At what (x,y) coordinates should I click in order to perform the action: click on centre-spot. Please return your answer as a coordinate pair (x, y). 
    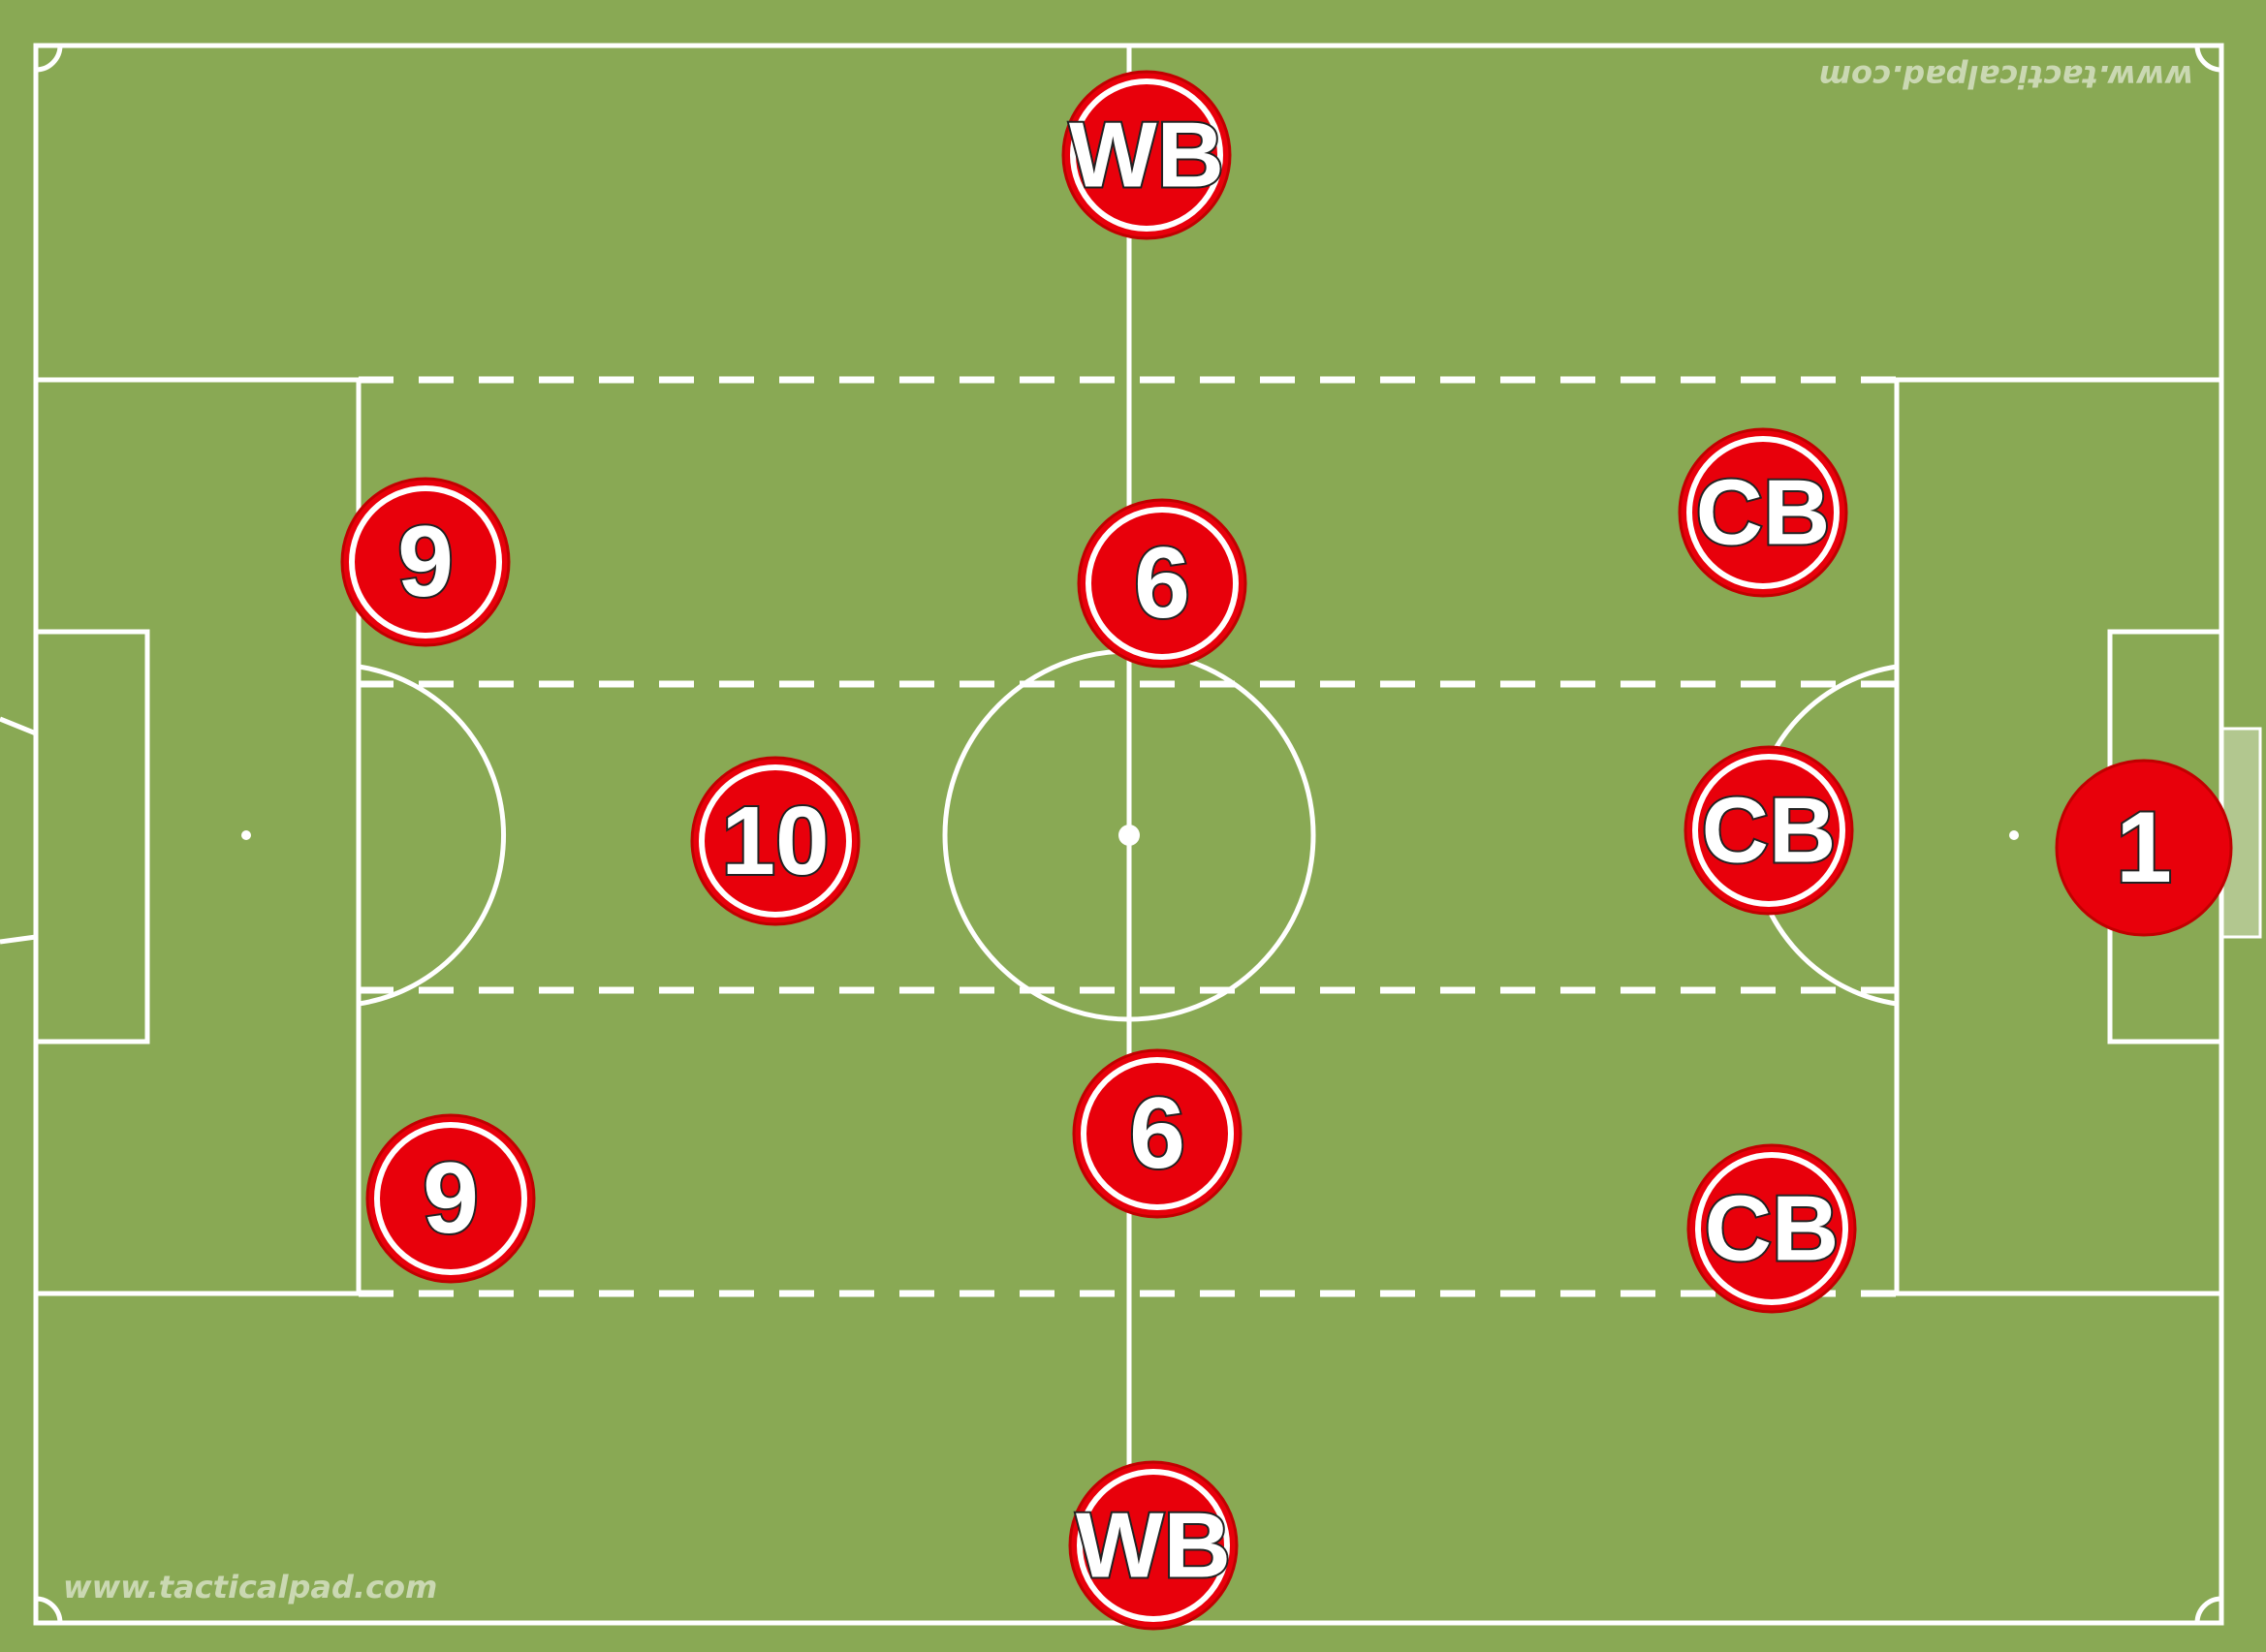
    Looking at the image, I should click on (1129, 835).